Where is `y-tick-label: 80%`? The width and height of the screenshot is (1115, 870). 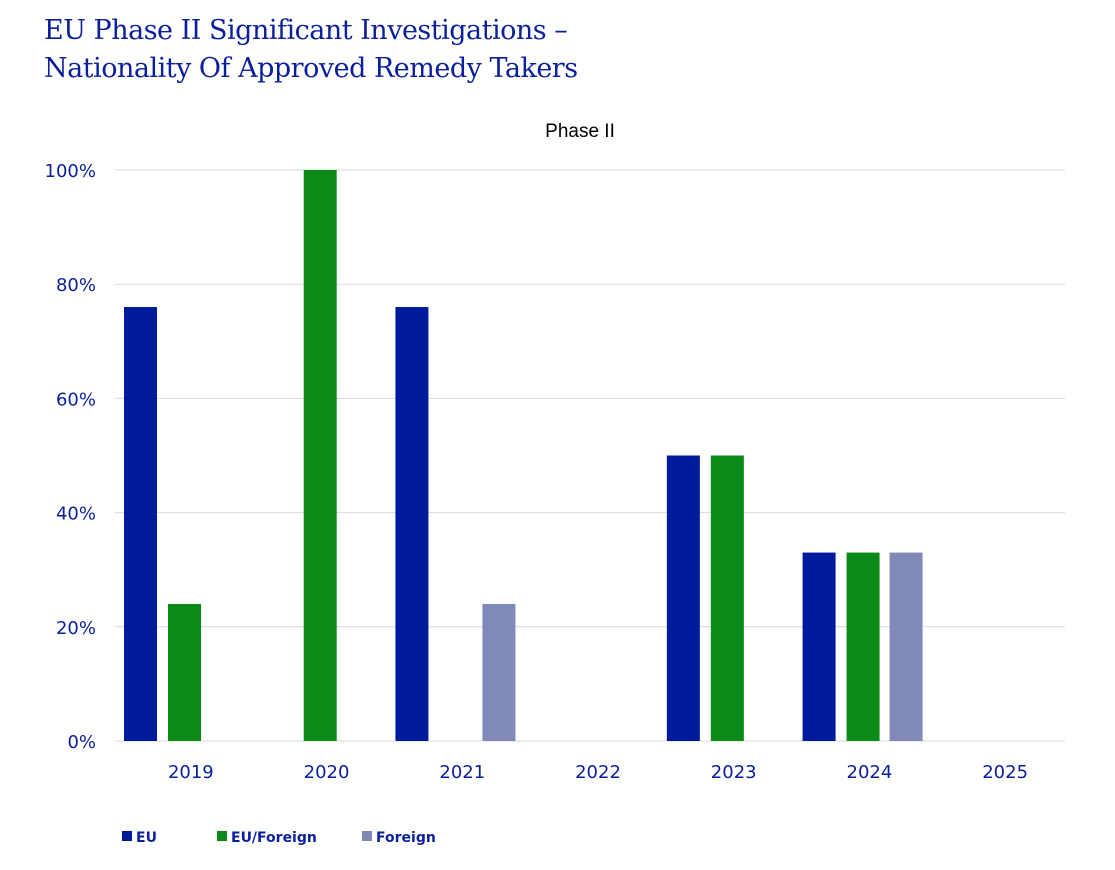 y-tick-label: 80% is located at coordinates (76, 285).